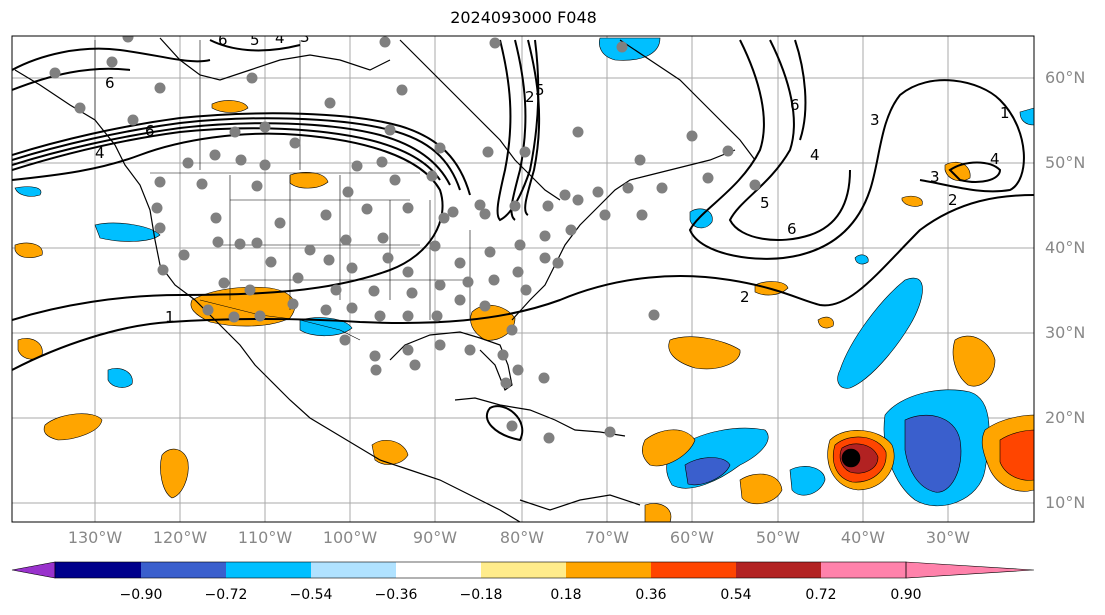 The height and width of the screenshot is (615, 1105). What do you see at coordinates (1016, 455) in the screenshot?
I see `pos-field-east-atl-core` at bounding box center [1016, 455].